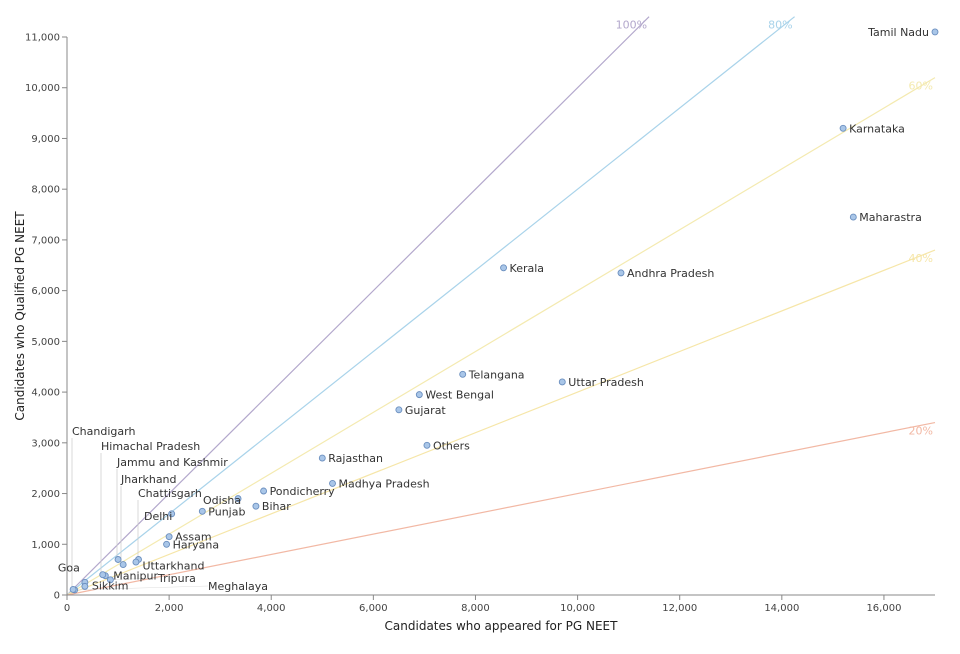 This screenshot has width=960, height=654. What do you see at coordinates (45, 139) in the screenshot?
I see `y-tick-label: 9,000` at bounding box center [45, 139].